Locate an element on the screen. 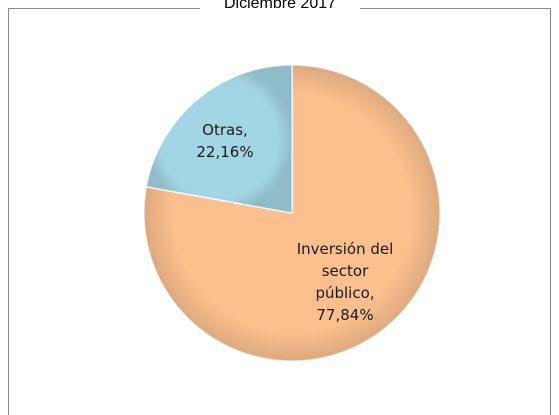  data-label: Inversión del sector público, 77,84% is located at coordinates (345, 282).